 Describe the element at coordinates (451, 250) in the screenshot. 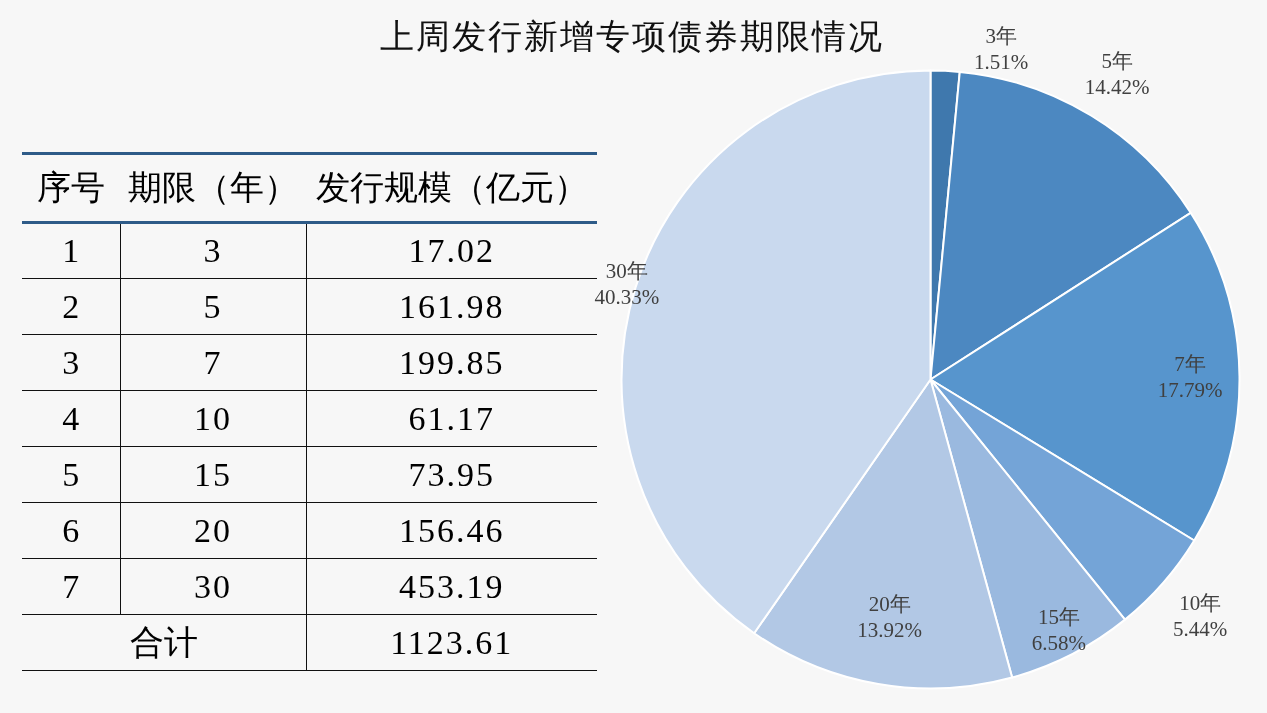

I see `table-cell: 17.02` at that location.